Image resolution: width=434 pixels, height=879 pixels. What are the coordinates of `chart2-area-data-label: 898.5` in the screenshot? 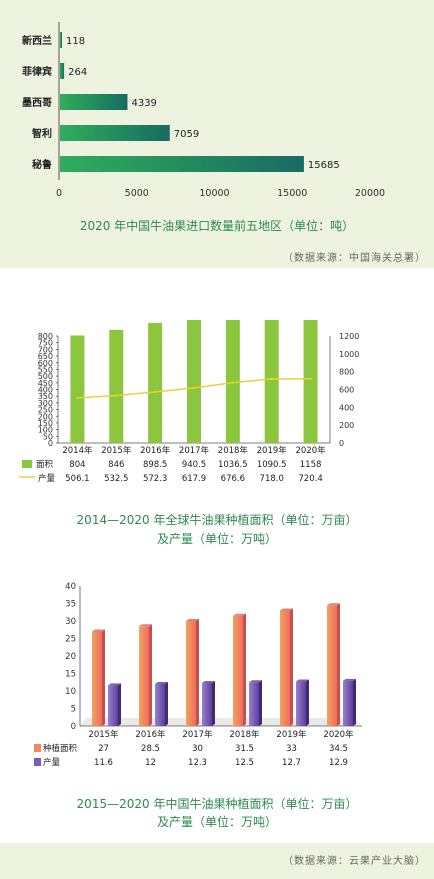 It's located at (155, 465).